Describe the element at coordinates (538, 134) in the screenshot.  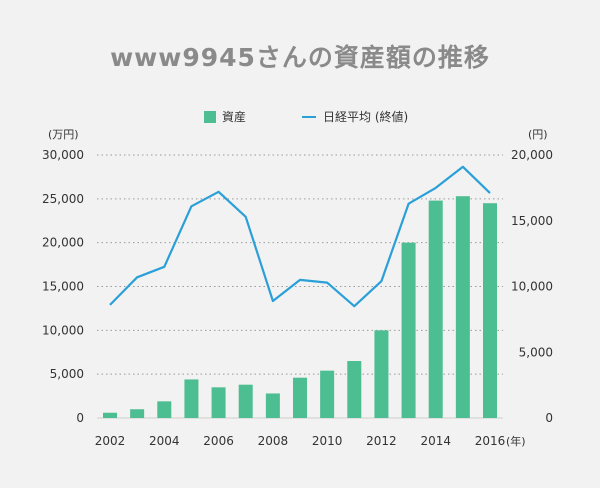
I see `right-axis-unit: (円)` at that location.